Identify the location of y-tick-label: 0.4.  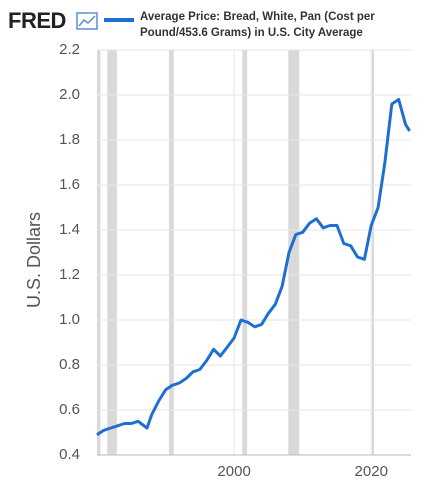
(69, 454).